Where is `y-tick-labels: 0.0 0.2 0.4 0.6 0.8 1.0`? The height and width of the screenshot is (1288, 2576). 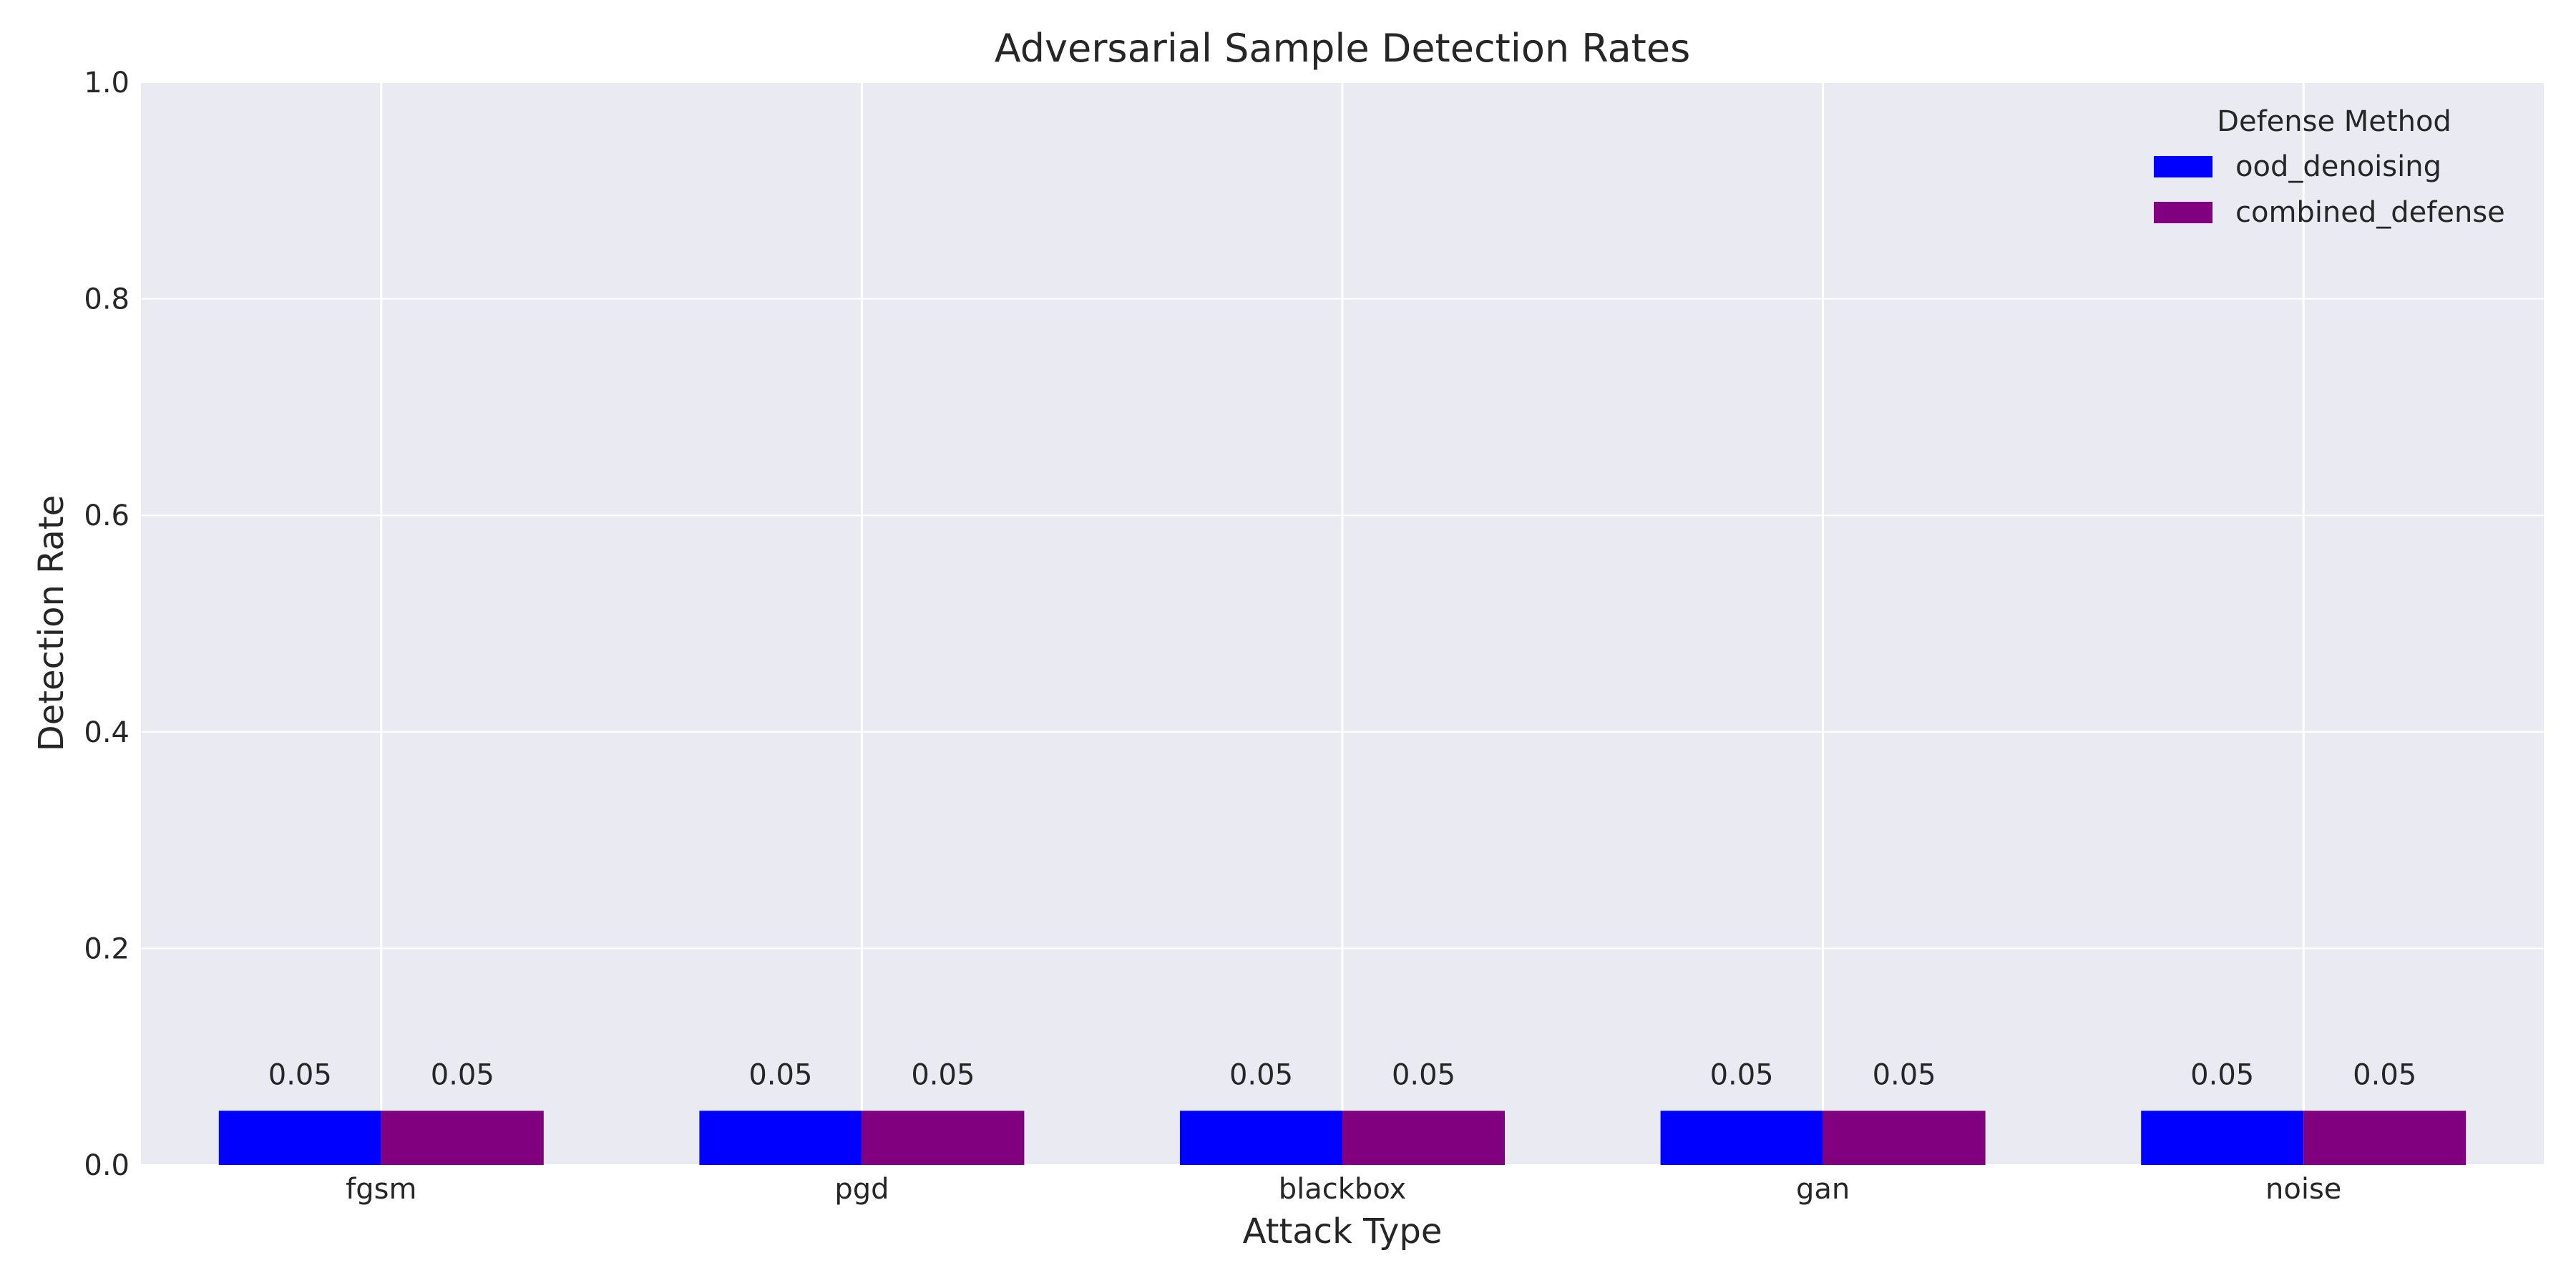
y-tick-labels: 0.0 0.2 0.4 0.6 0.8 1.0 is located at coordinates (107, 624).